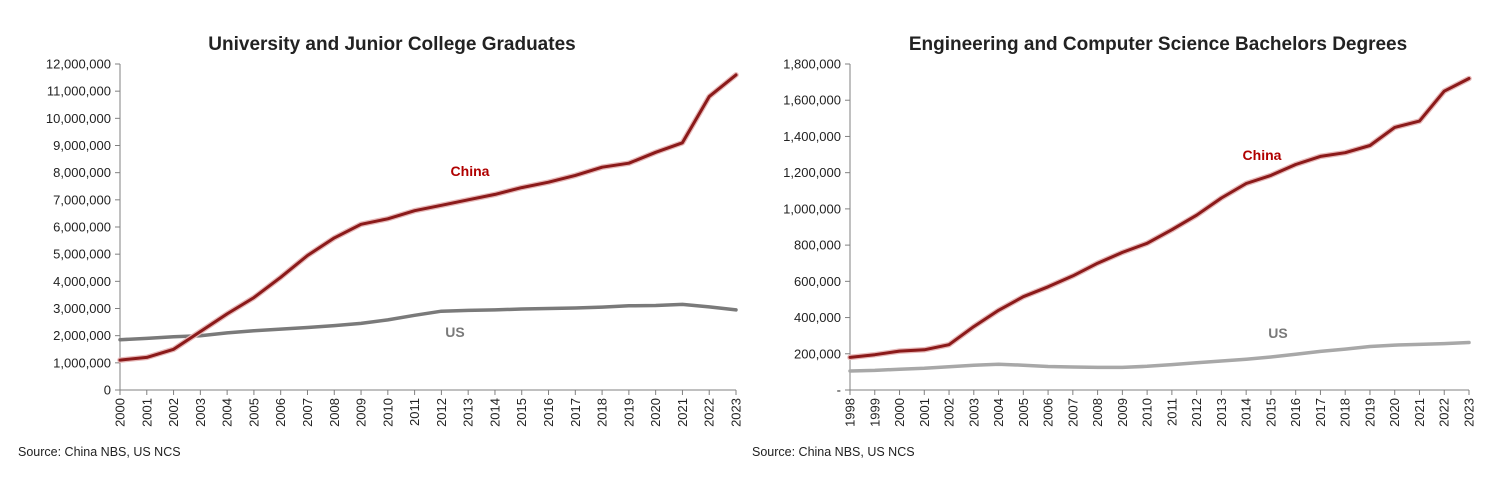  Describe the element at coordinates (79, 91) in the screenshot. I see `y-tick-label: 11,000,000` at that location.